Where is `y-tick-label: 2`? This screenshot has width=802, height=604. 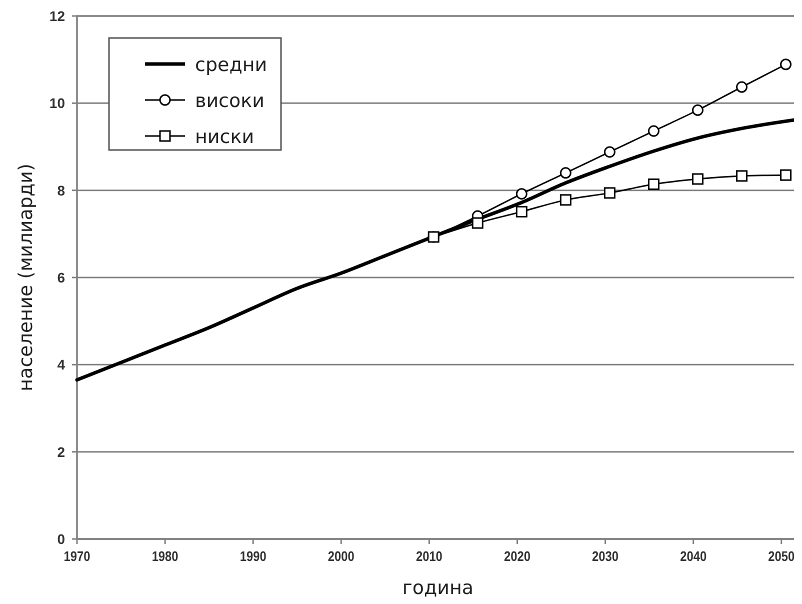
y-tick-label: 2 is located at coordinates (61, 452).